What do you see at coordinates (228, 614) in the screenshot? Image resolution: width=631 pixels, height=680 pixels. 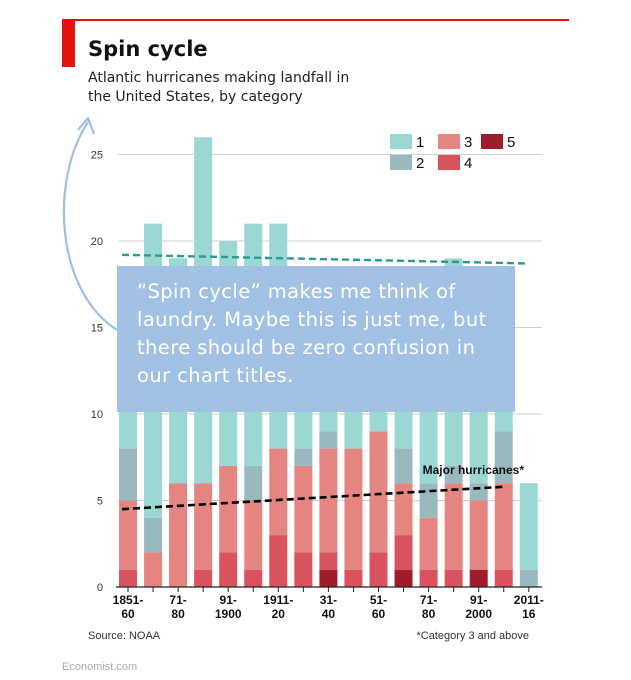 I see `x-tick-label: 1900` at bounding box center [228, 614].